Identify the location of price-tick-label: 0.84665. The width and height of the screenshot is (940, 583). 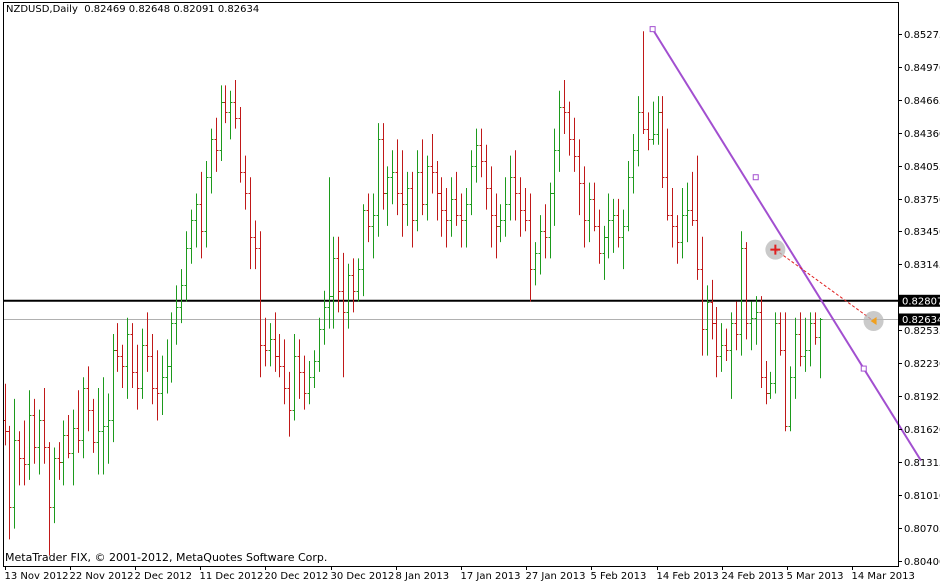
(922, 101).